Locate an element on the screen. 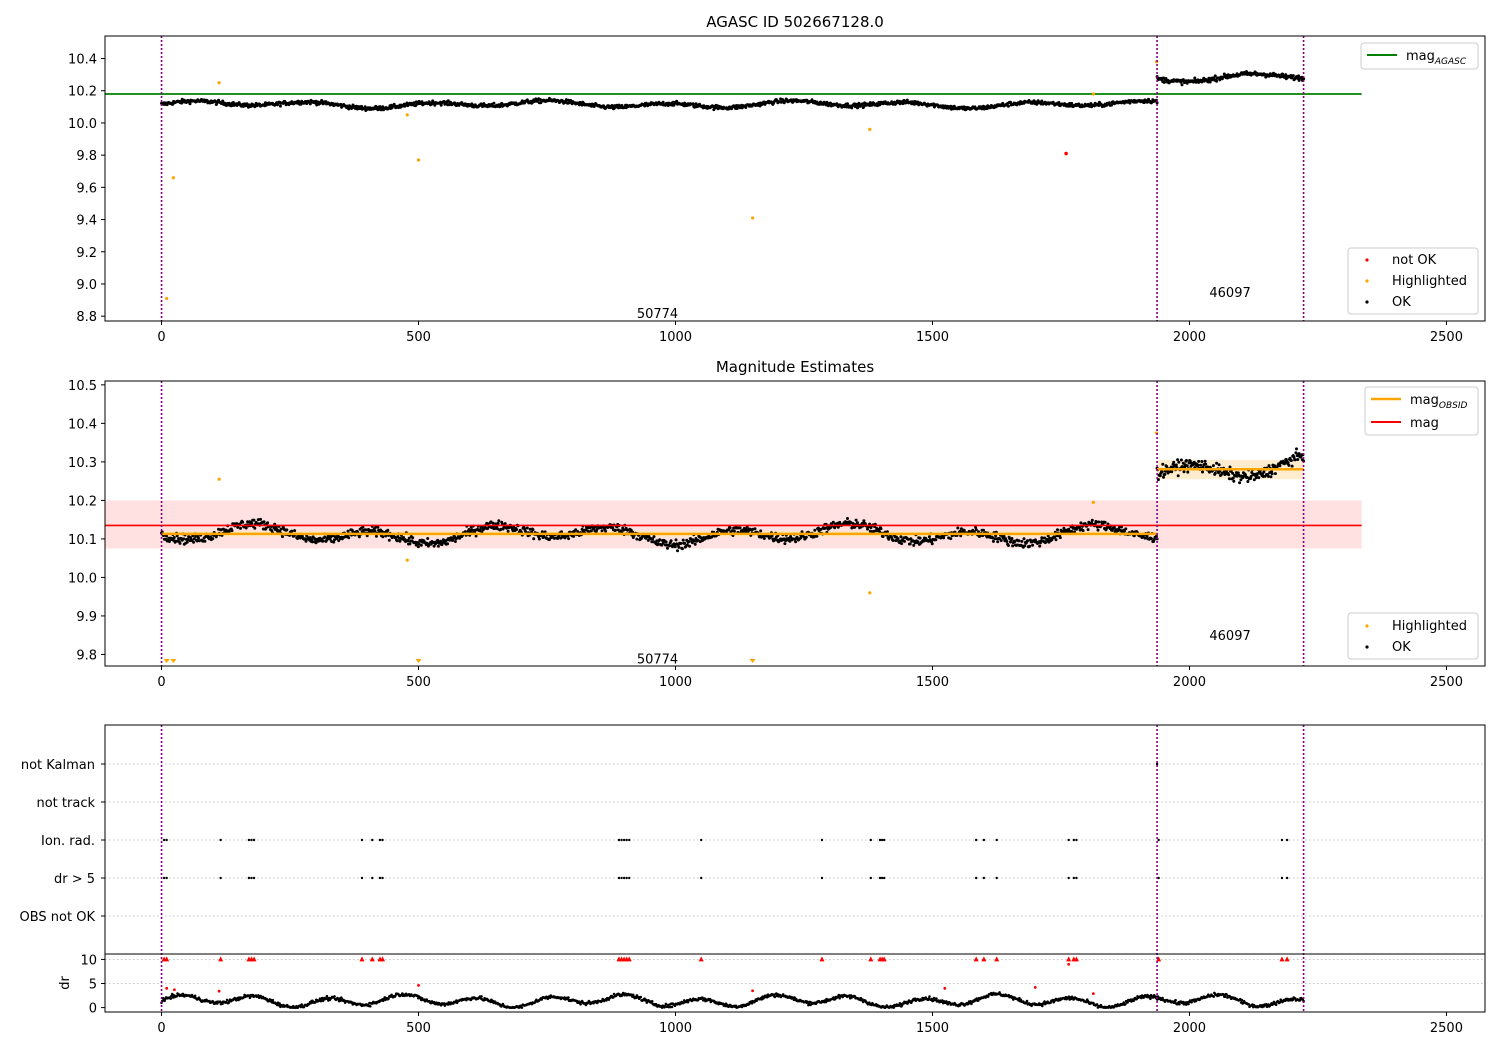  obsid-label: 50774 is located at coordinates (657, 659).